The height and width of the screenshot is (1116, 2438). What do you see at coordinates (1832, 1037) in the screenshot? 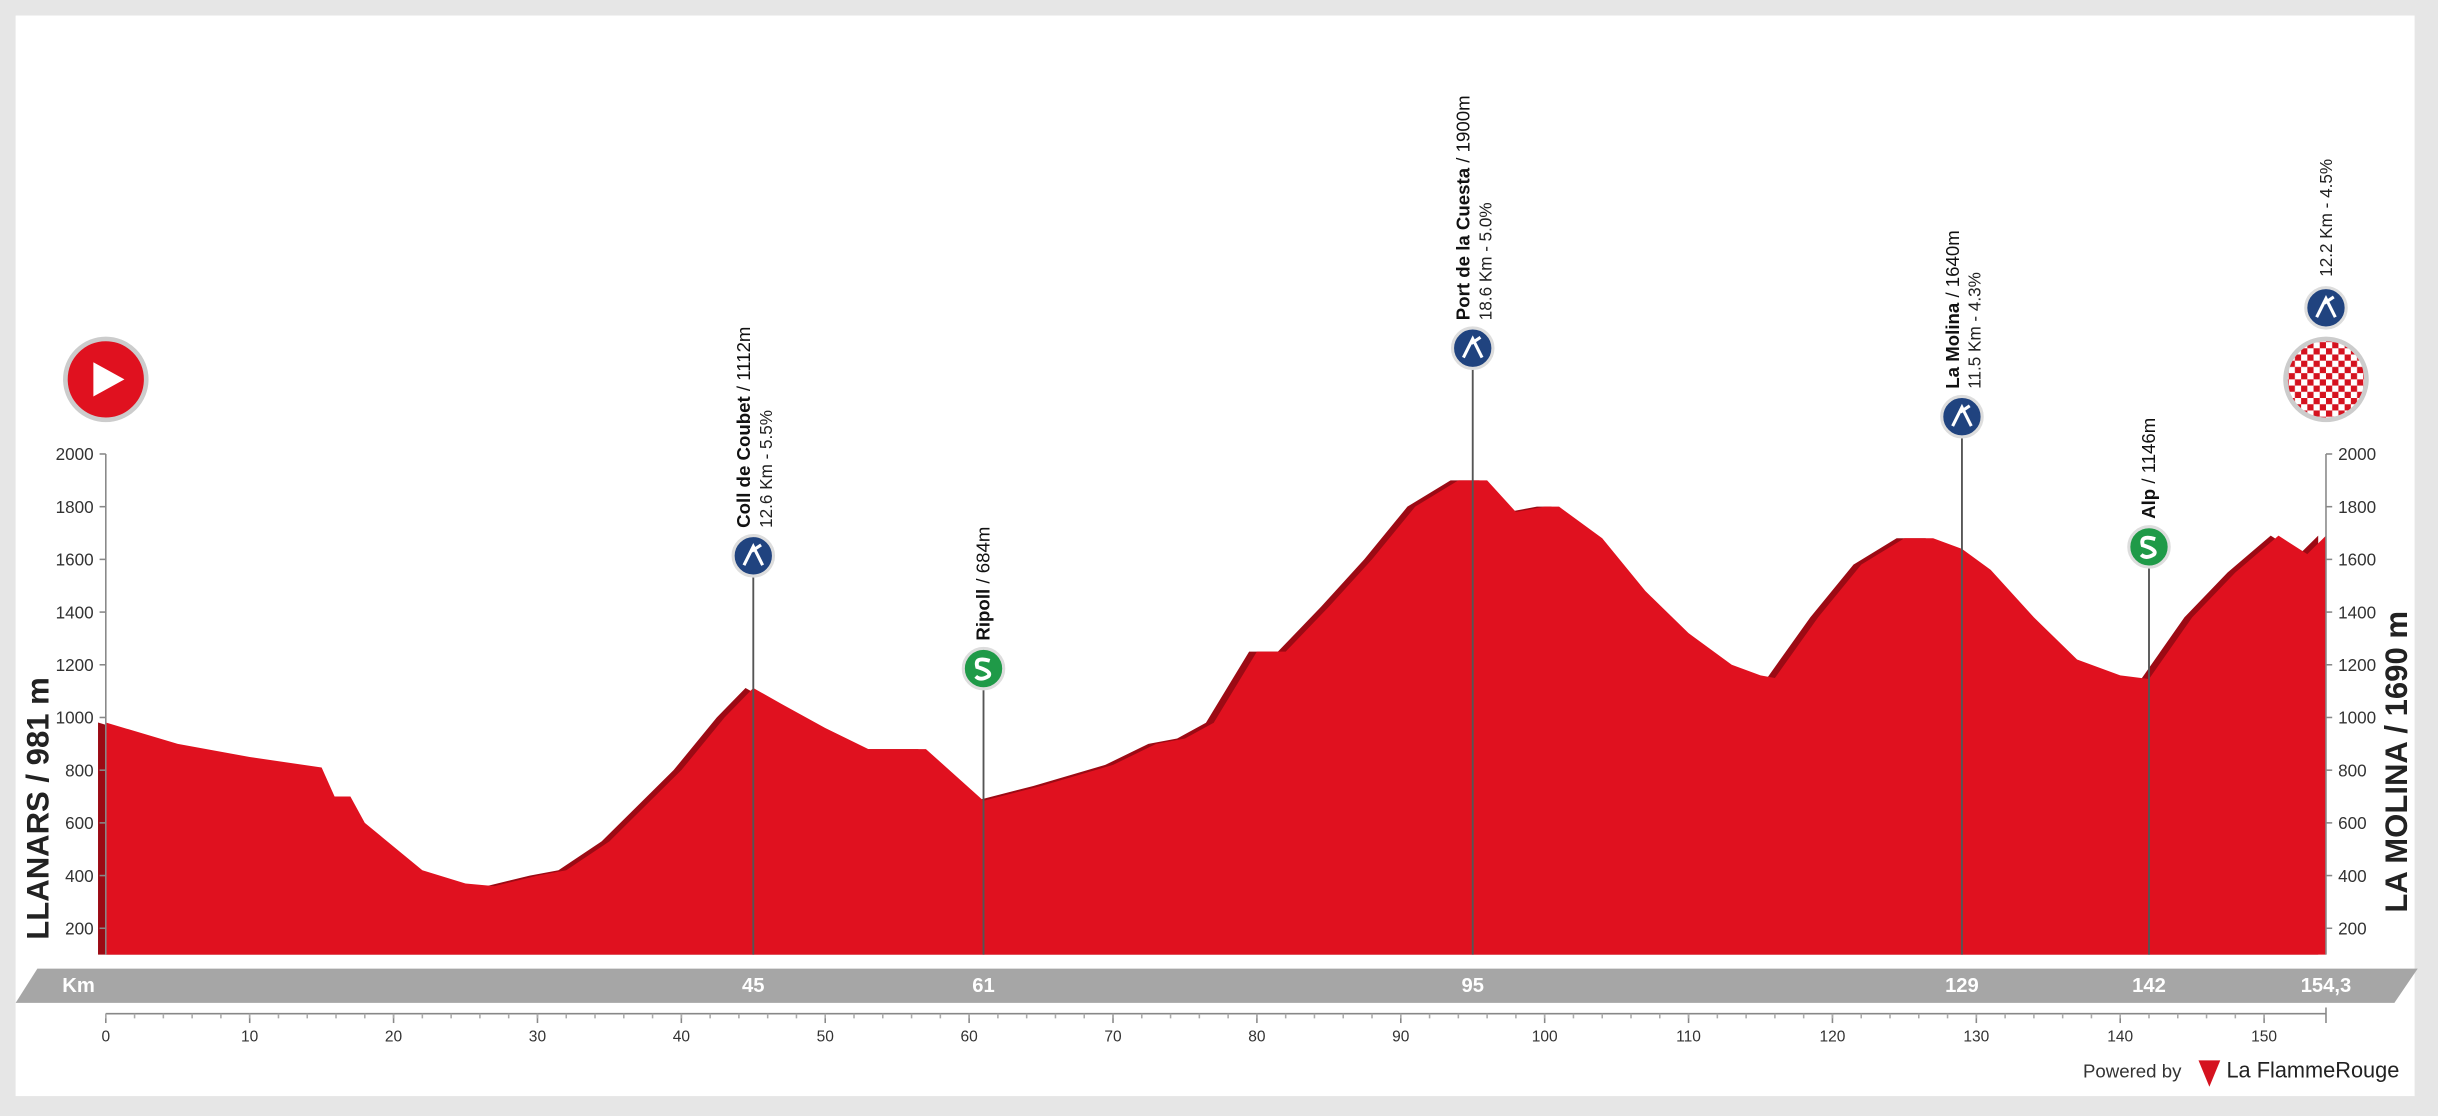
I see `x-tick-label: 120` at bounding box center [1832, 1037].